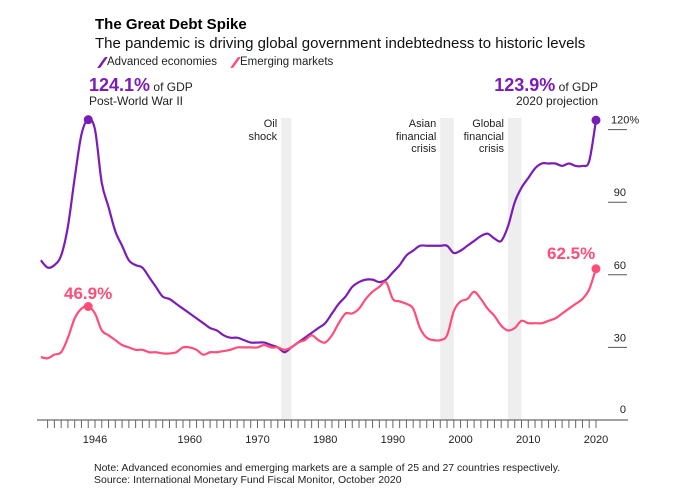 This screenshot has height=497, width=680. Describe the element at coordinates (190, 440) in the screenshot. I see `x-tick-label: 1960` at that location.